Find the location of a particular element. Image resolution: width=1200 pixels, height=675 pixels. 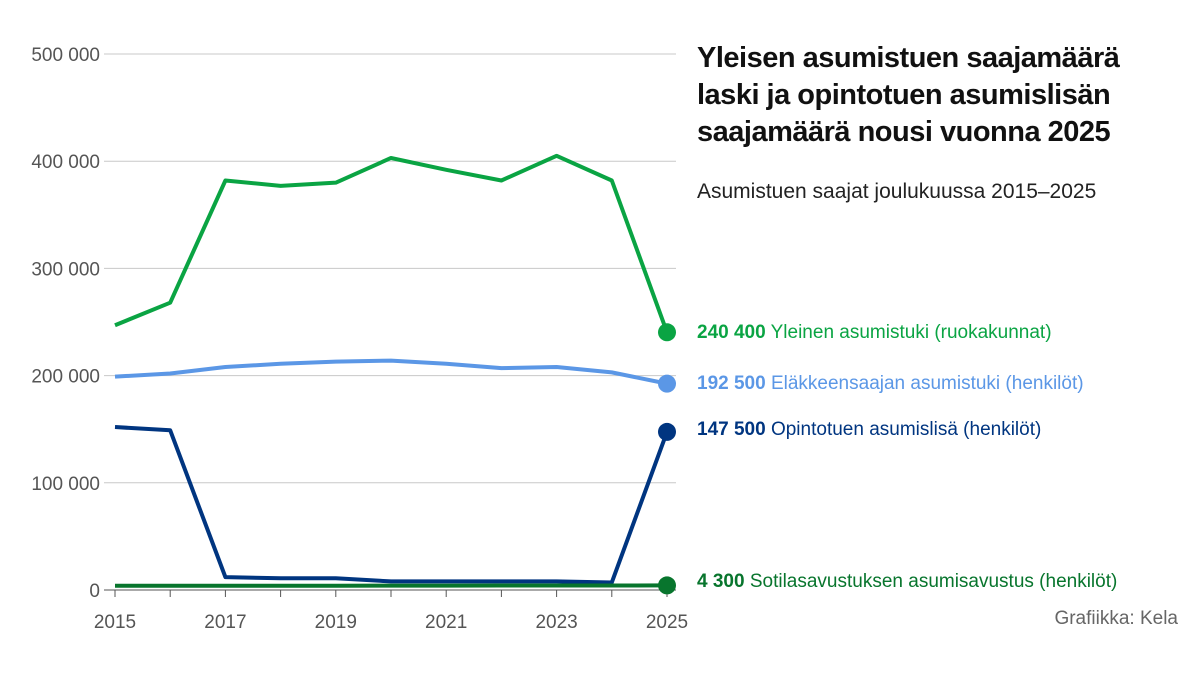

series-name: Opintotuen asumislisä (henkilöt) is located at coordinates (903, 429).